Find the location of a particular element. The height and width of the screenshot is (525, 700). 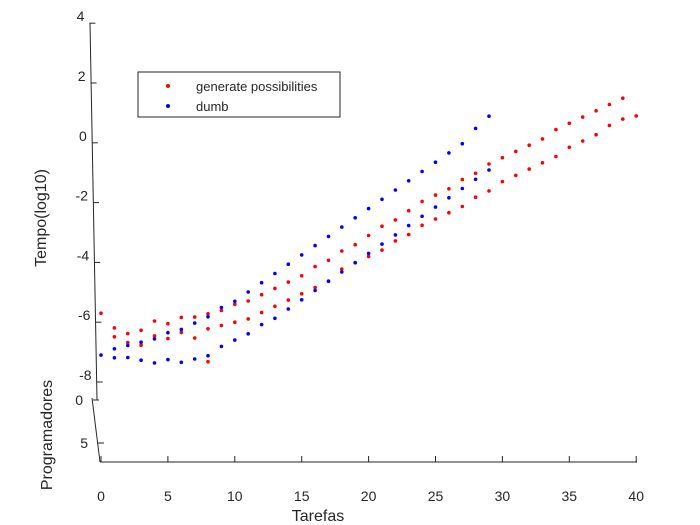

x-tick-label: 35 is located at coordinates (570, 496).